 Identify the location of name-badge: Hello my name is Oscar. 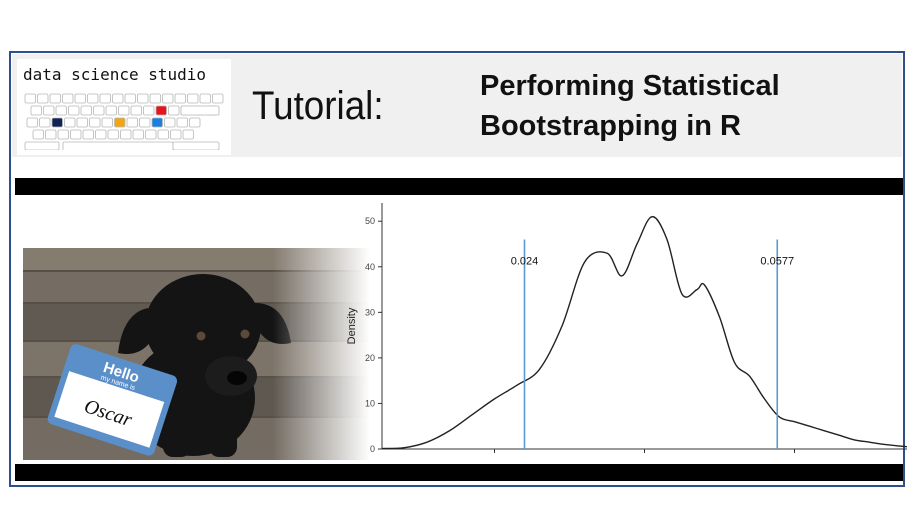
(112, 400).